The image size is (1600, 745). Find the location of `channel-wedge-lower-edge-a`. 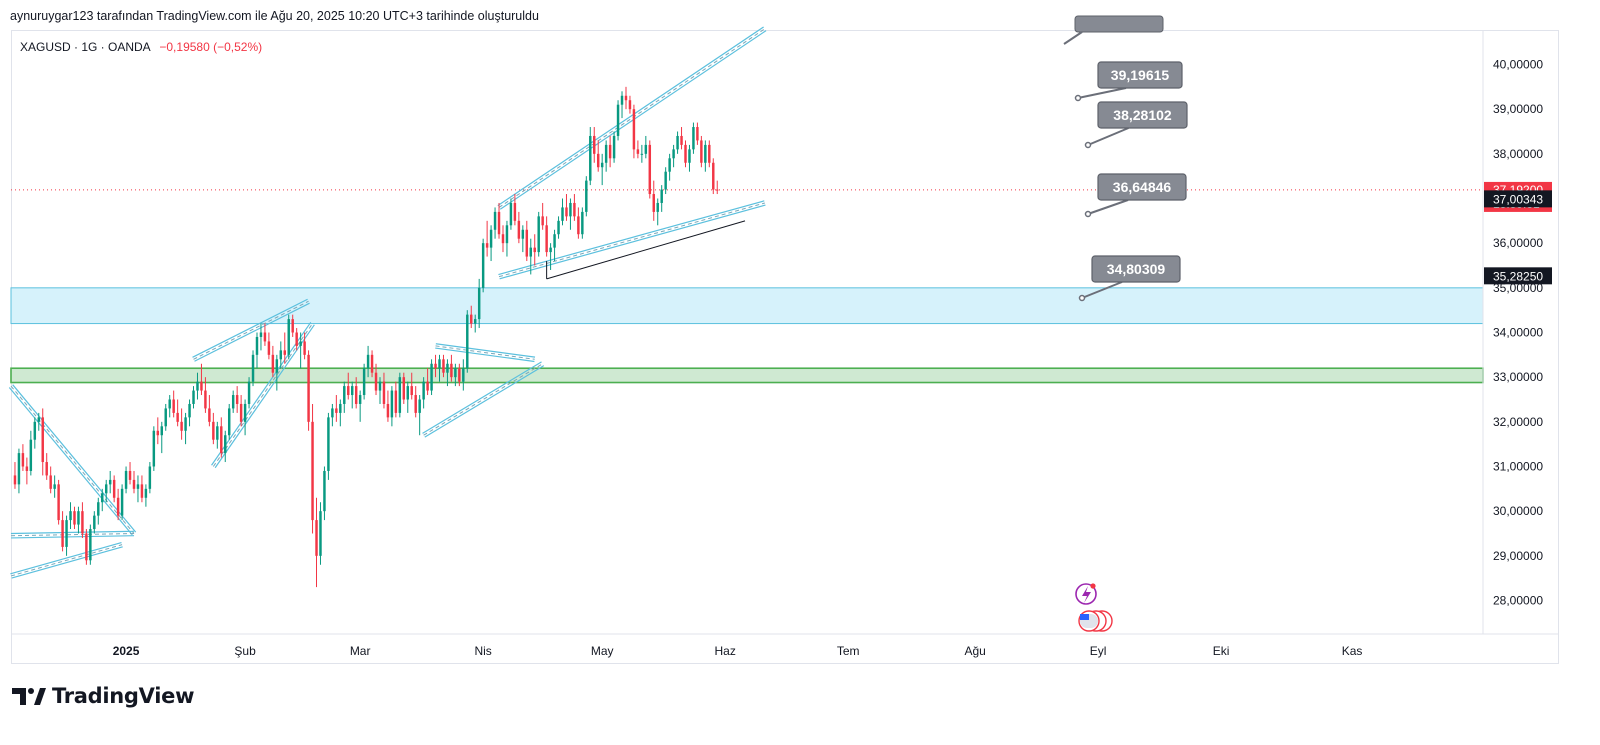

channel-wedge-lower-edge-a is located at coordinates (264, 396).